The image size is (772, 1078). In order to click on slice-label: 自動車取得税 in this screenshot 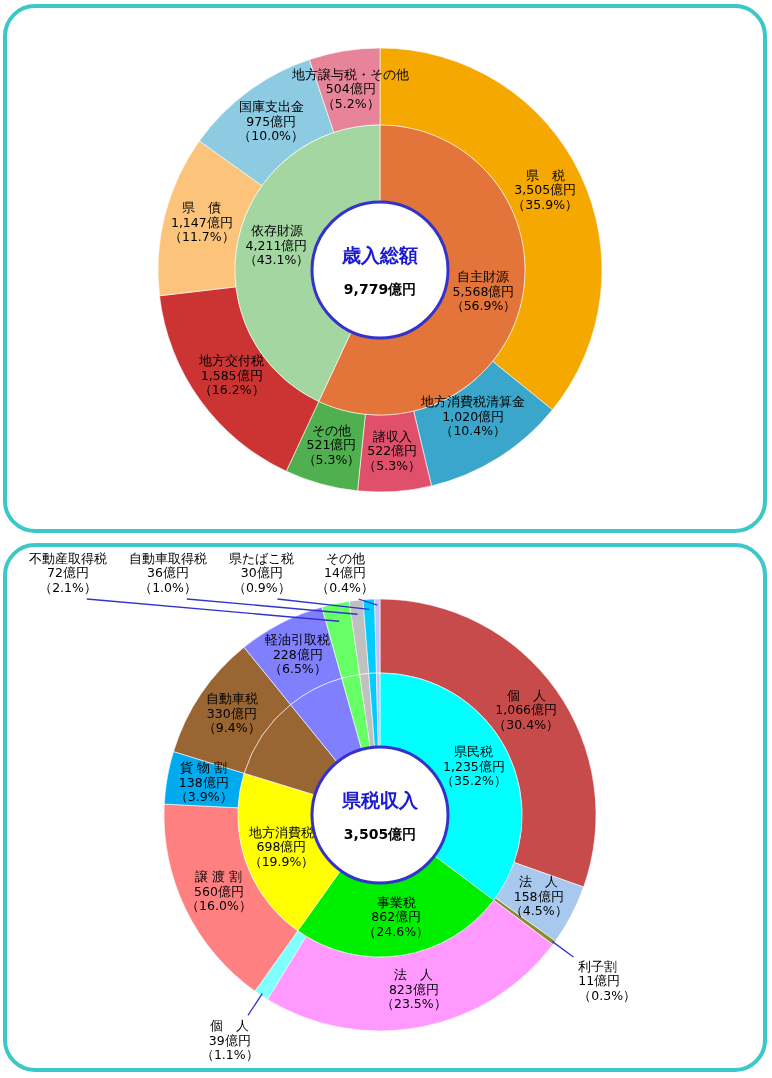, I will do `click(168, 558)`.